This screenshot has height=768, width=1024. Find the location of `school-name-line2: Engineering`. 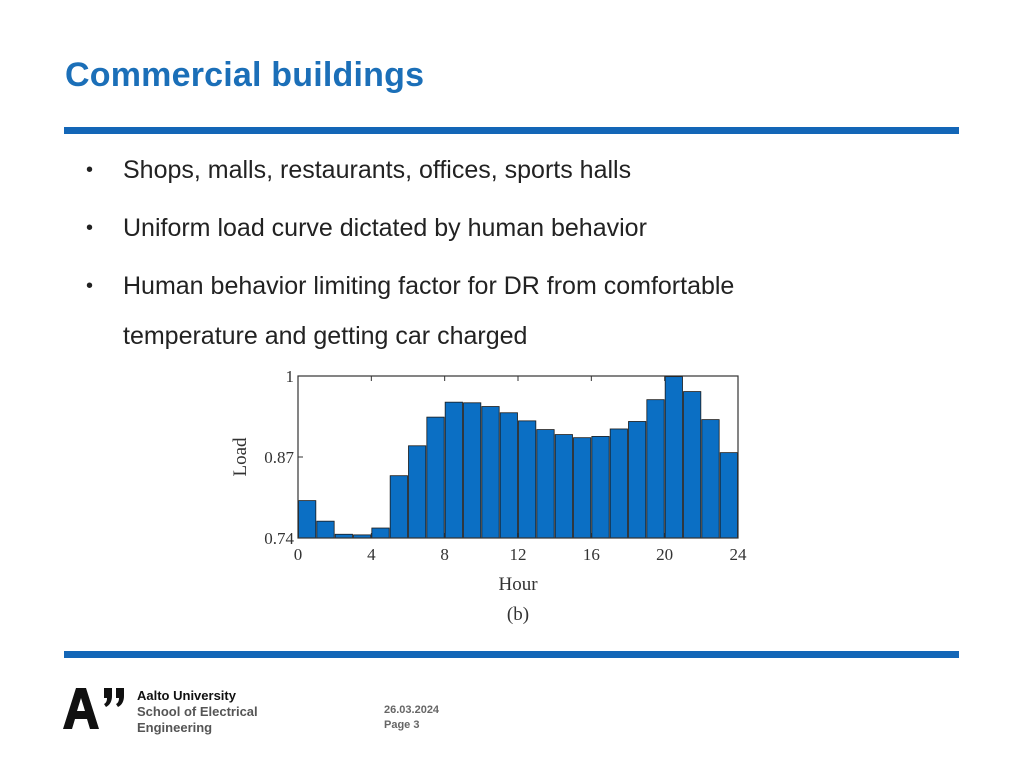

school-name-line2: Engineering is located at coordinates (175, 727).